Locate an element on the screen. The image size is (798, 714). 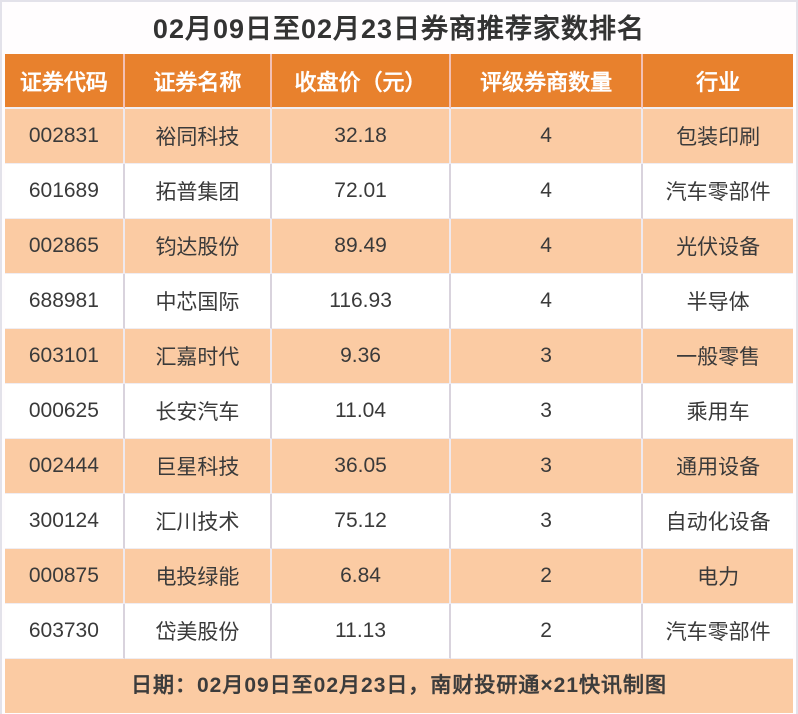
table-header: 证券代码 证券名称 收盘价（元） 评级券商数量 行业 is located at coordinates (399, 81).